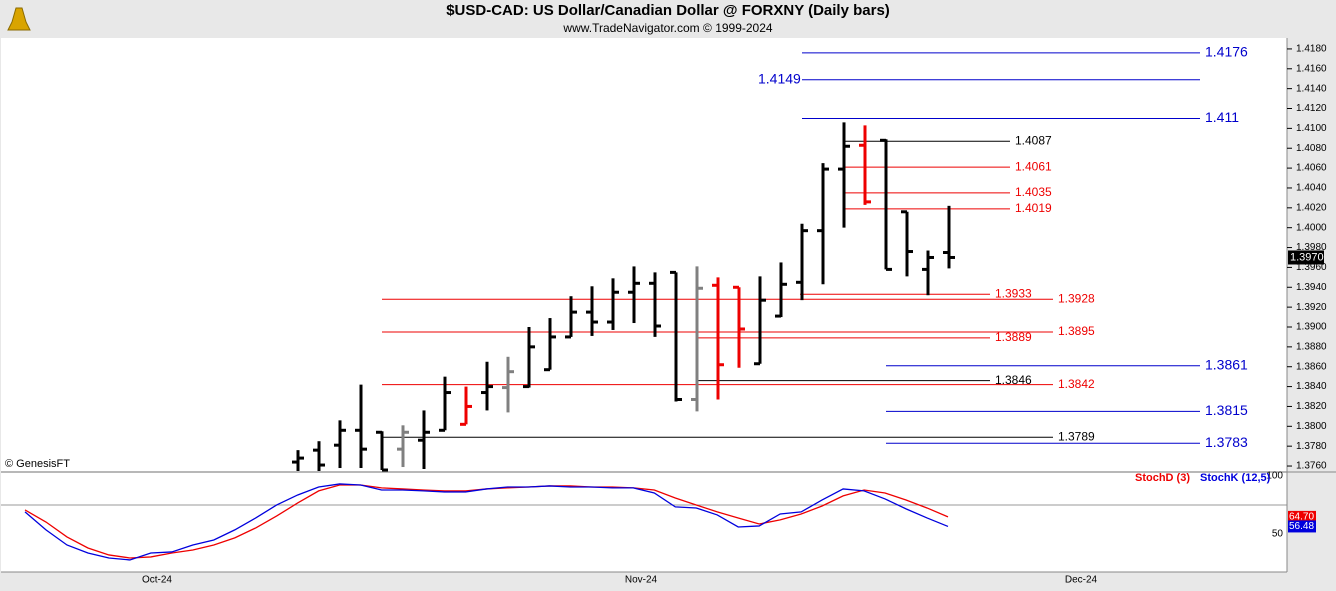 Image resolution: width=1336 pixels, height=591 pixels. What do you see at coordinates (1033, 192) in the screenshot?
I see `level-label: 1.4035` at bounding box center [1033, 192].